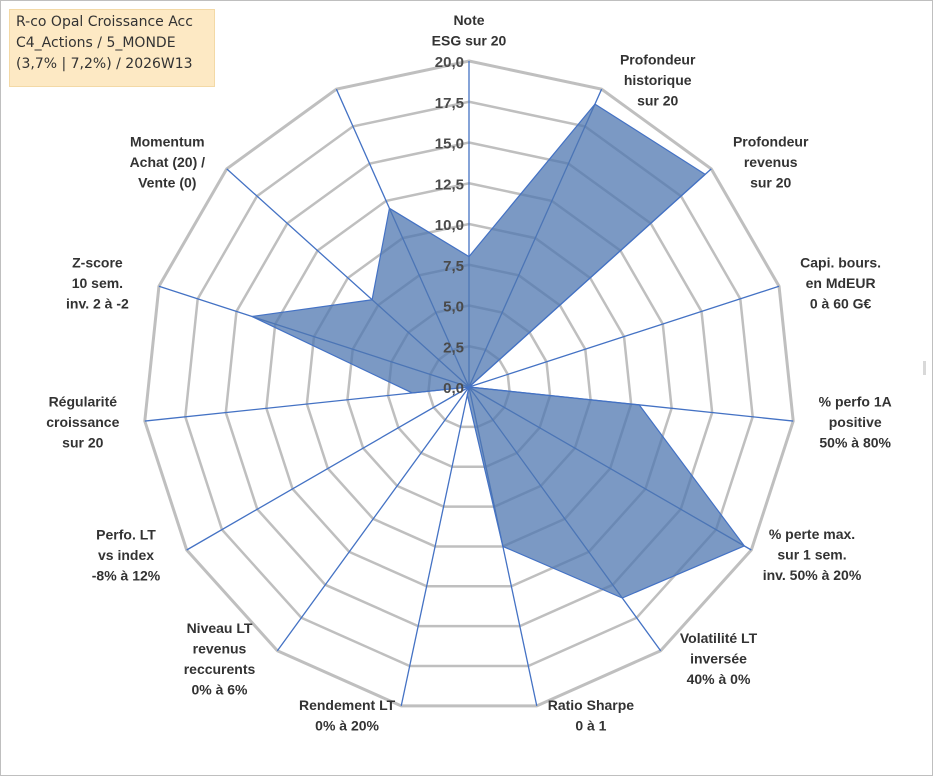 This screenshot has height=777, width=933. Describe the element at coordinates (112, 43) in the screenshot. I see `fund-category: C4_Actions / 5_MONDE` at that location.